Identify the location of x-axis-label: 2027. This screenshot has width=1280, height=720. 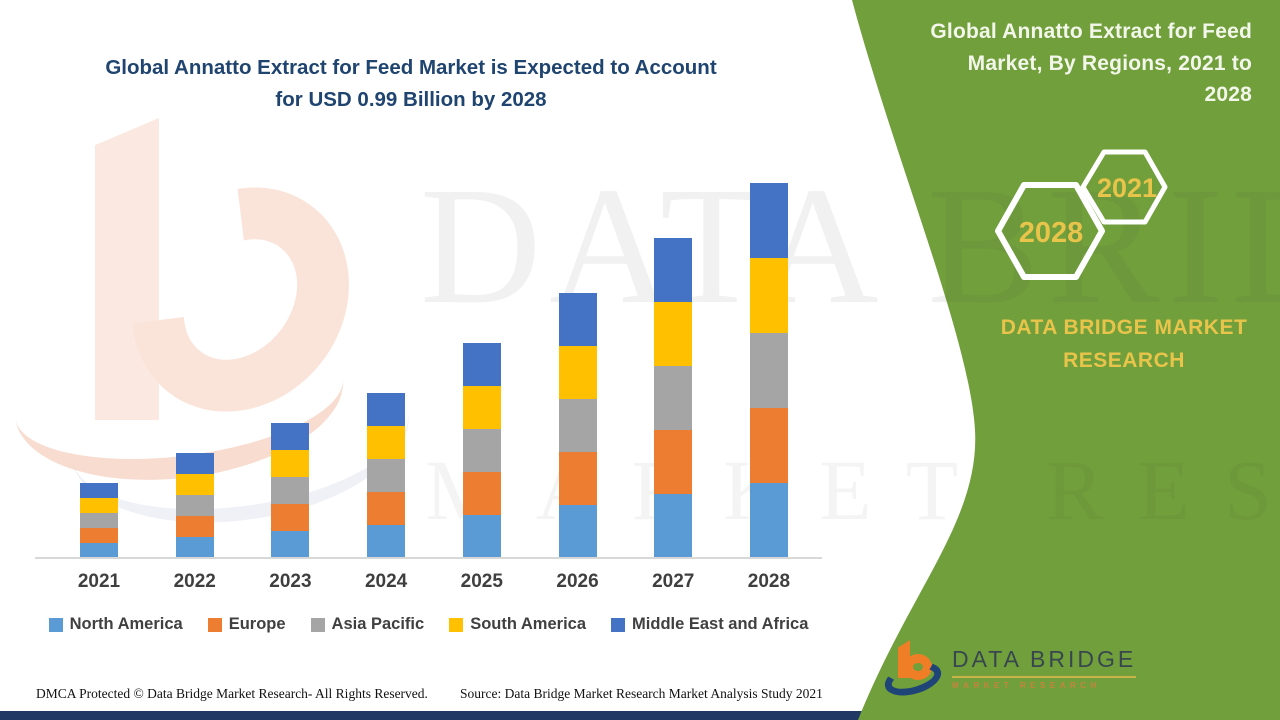
(673, 581).